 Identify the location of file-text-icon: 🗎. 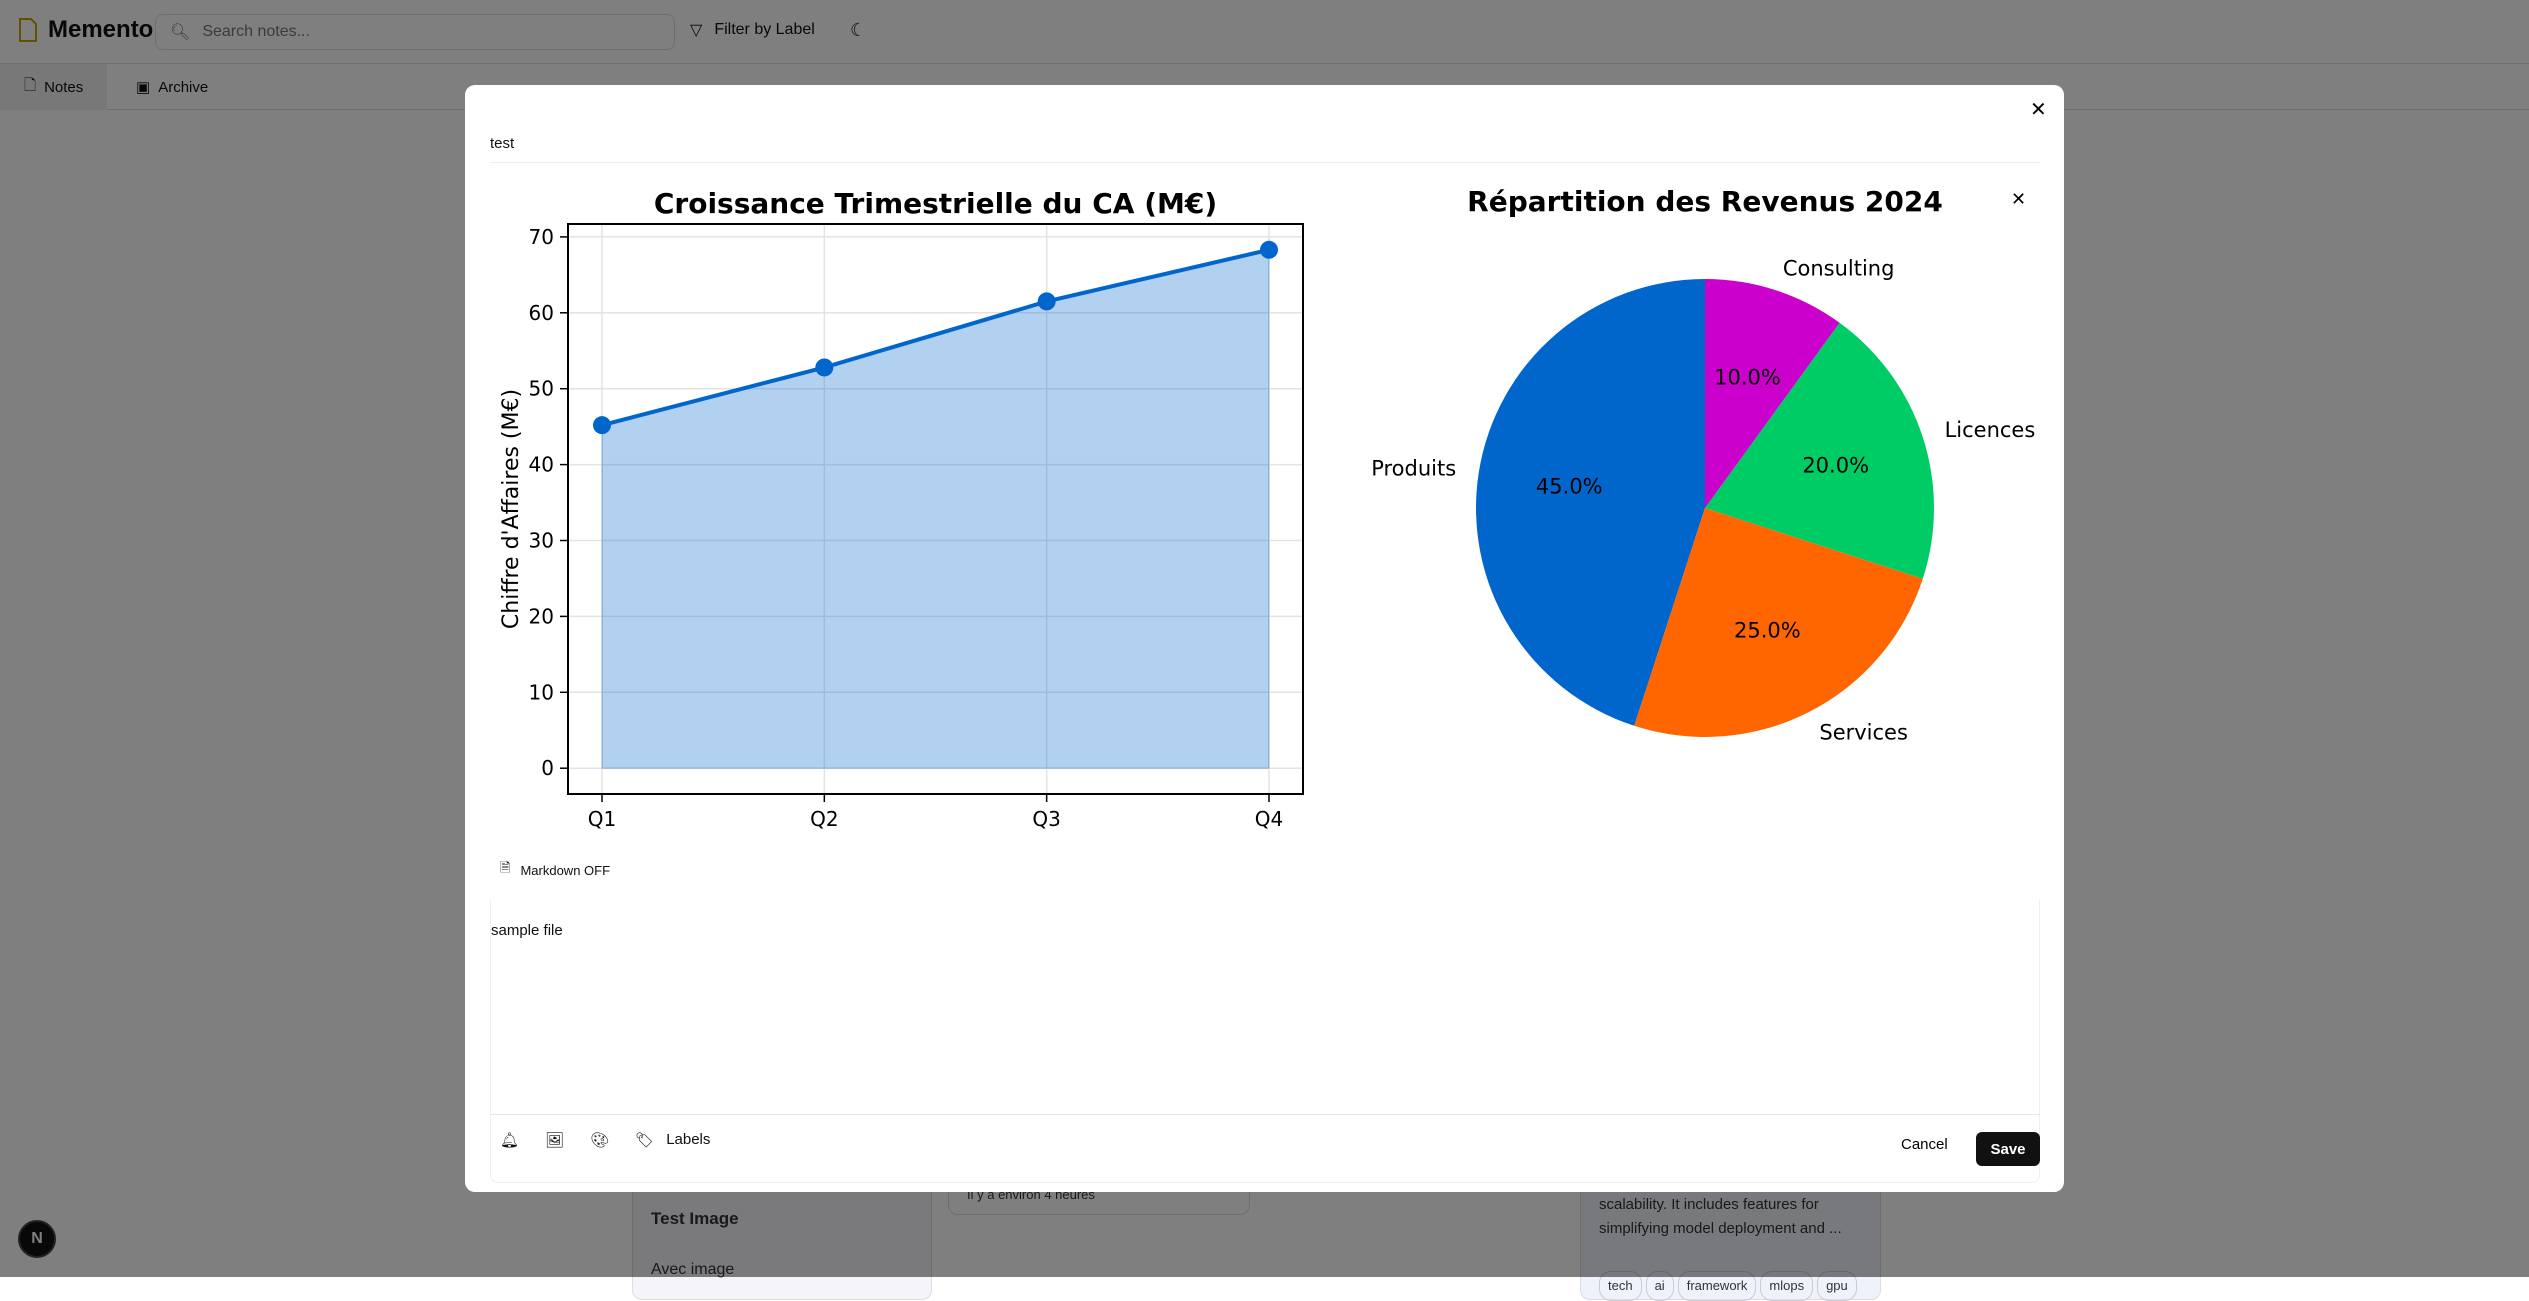
(505, 867).